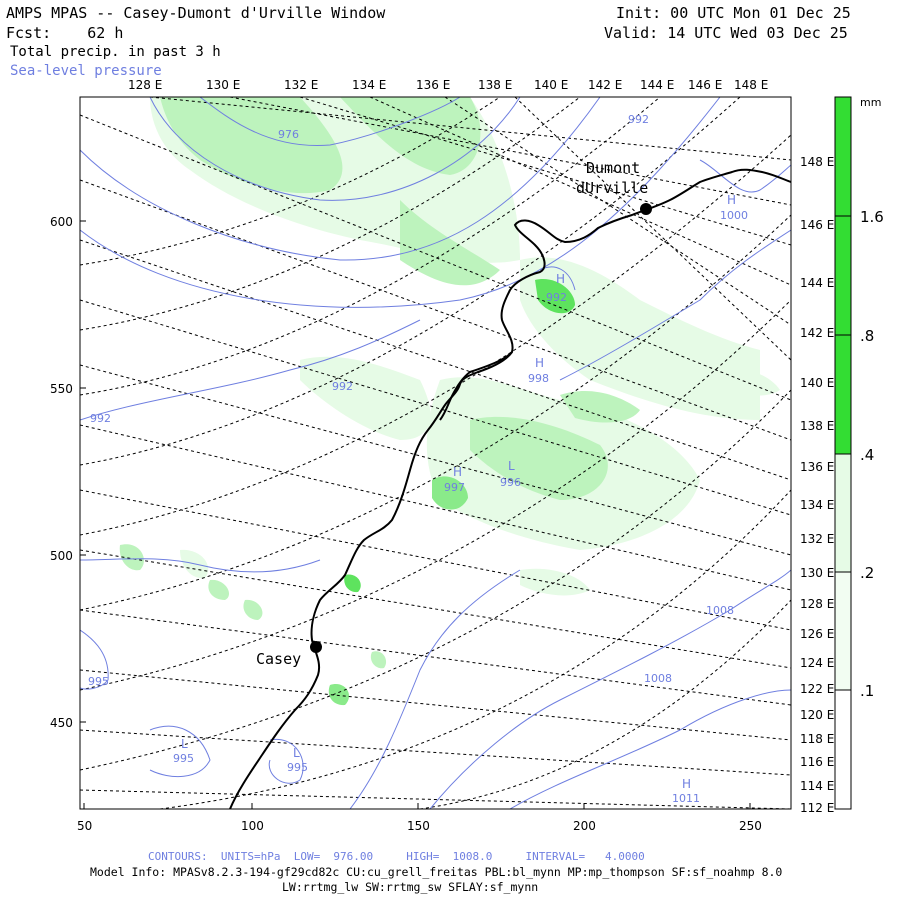  I want to click on colorbar: mm 1.6 .8 .4 .2 .1, so click(859, 453).